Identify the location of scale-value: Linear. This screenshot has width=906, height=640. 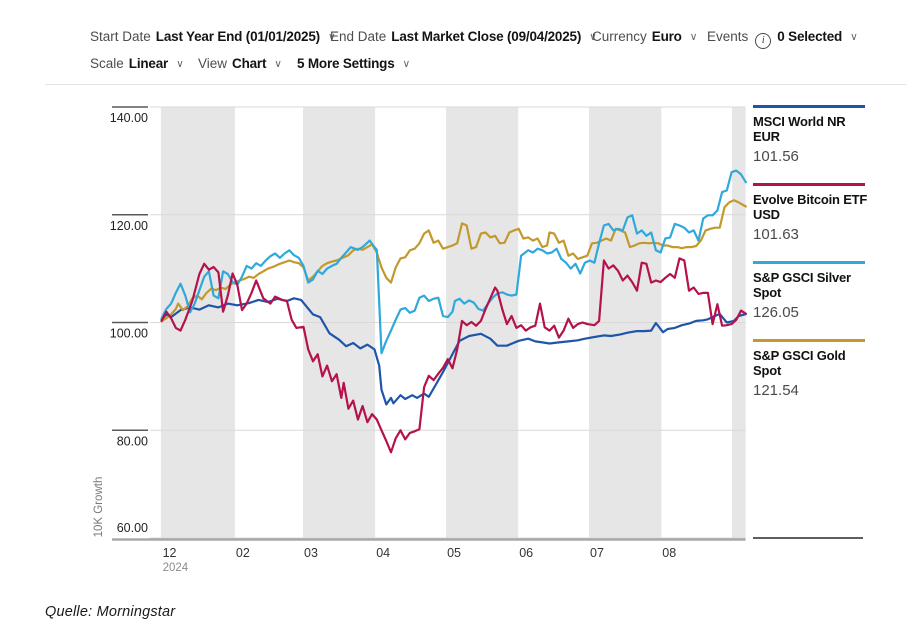
(148, 63).